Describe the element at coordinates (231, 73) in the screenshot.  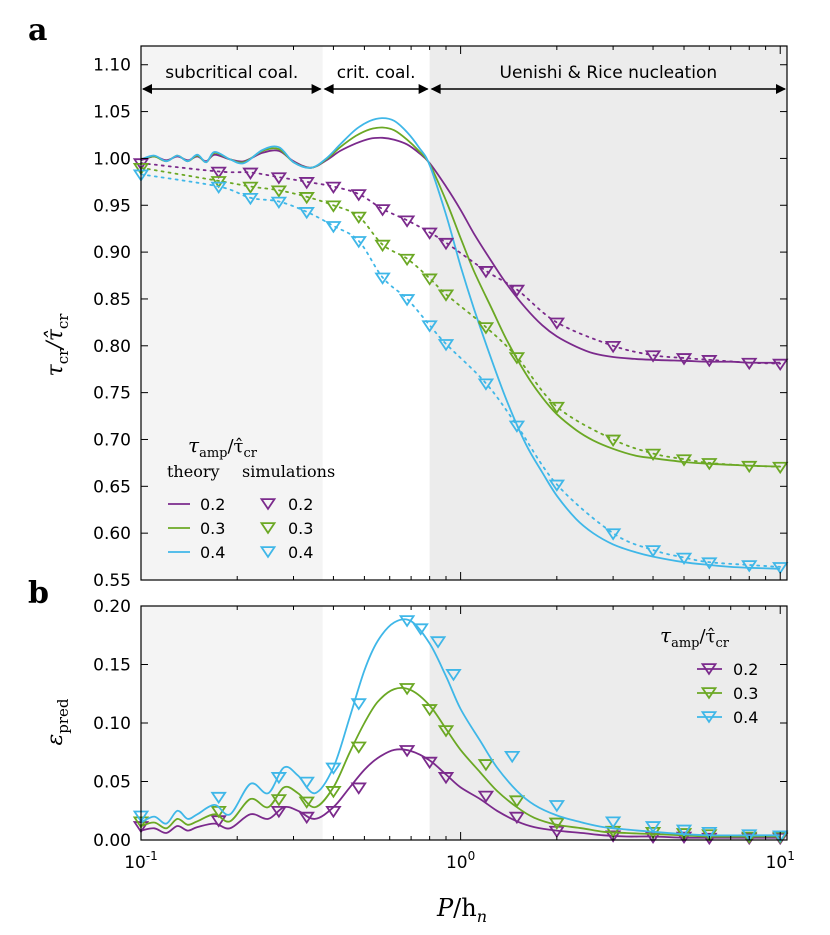
I see `region-label-subcritical: subcritical coal.` at that location.